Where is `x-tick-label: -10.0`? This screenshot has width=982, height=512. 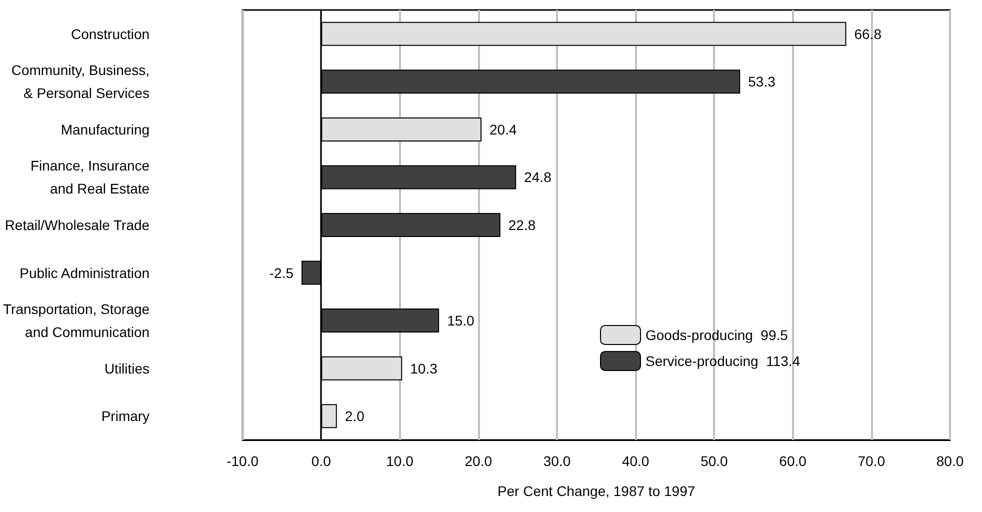
x-tick-label: -10.0 is located at coordinates (242, 461).